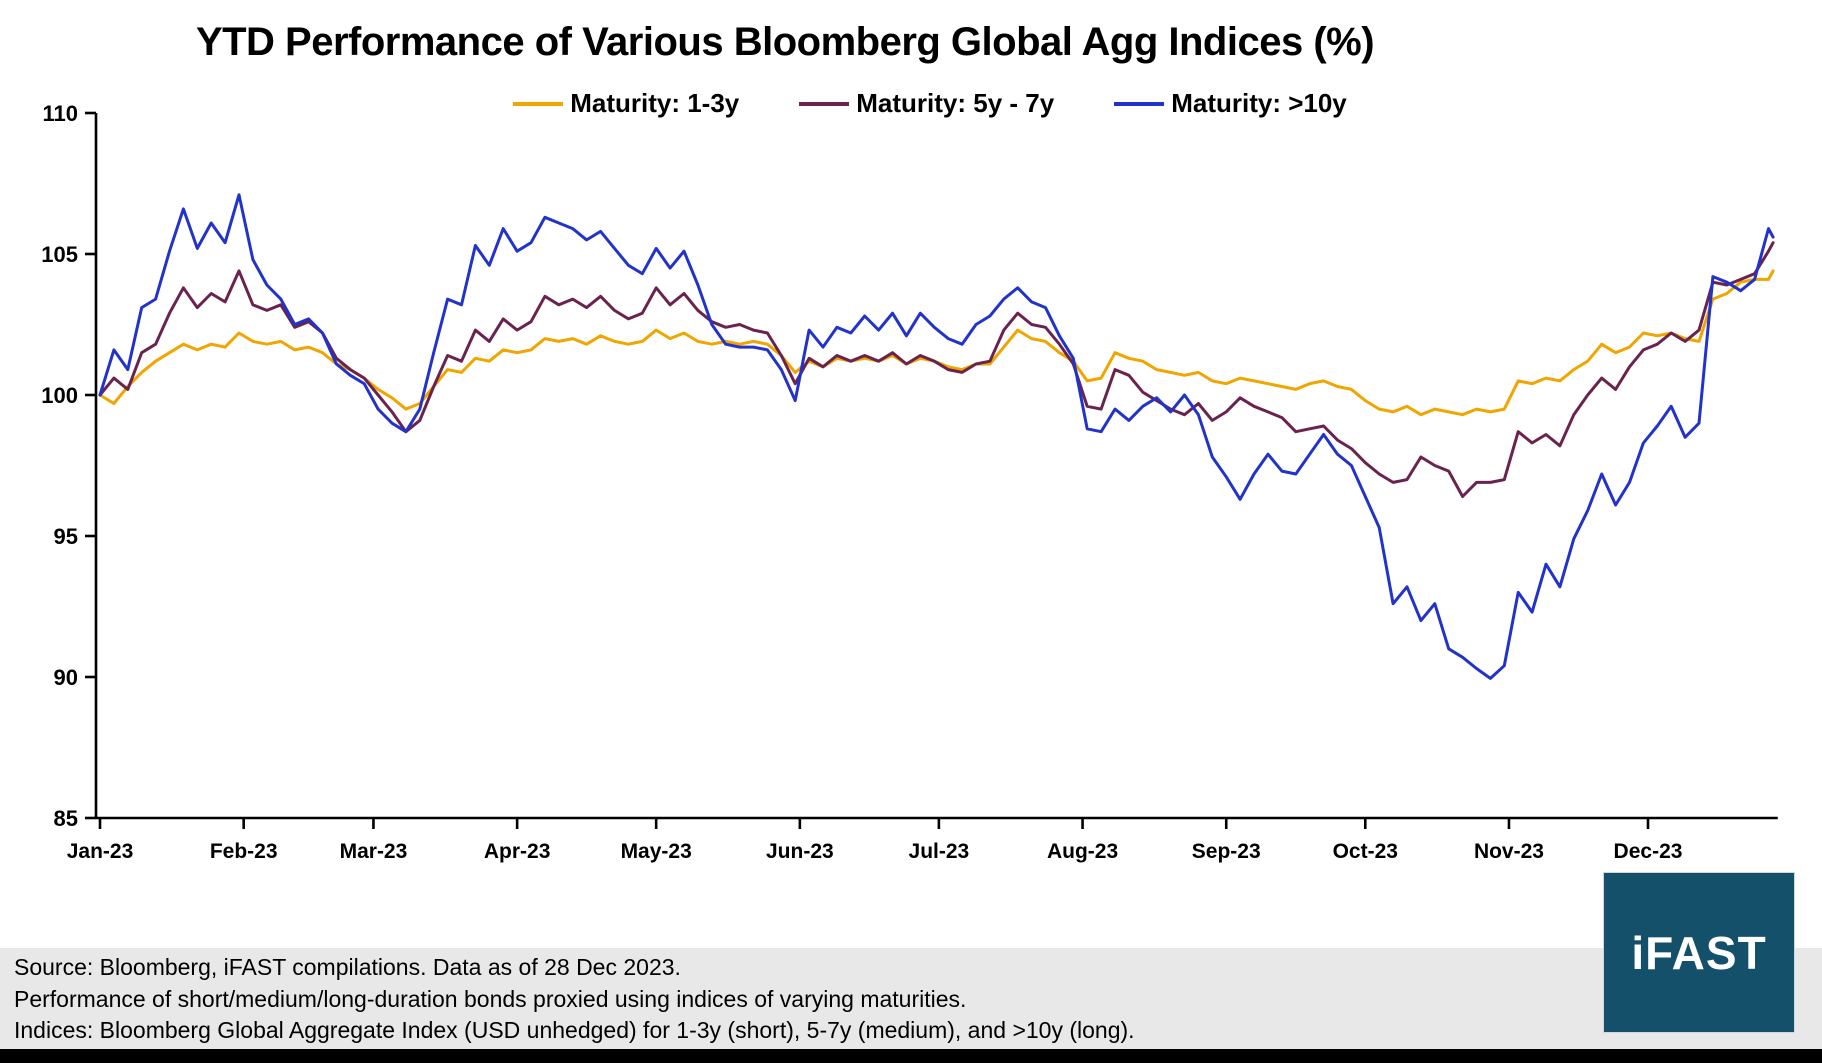 The image size is (1822, 1063). I want to click on y-tick-label: 85, so click(66, 818).